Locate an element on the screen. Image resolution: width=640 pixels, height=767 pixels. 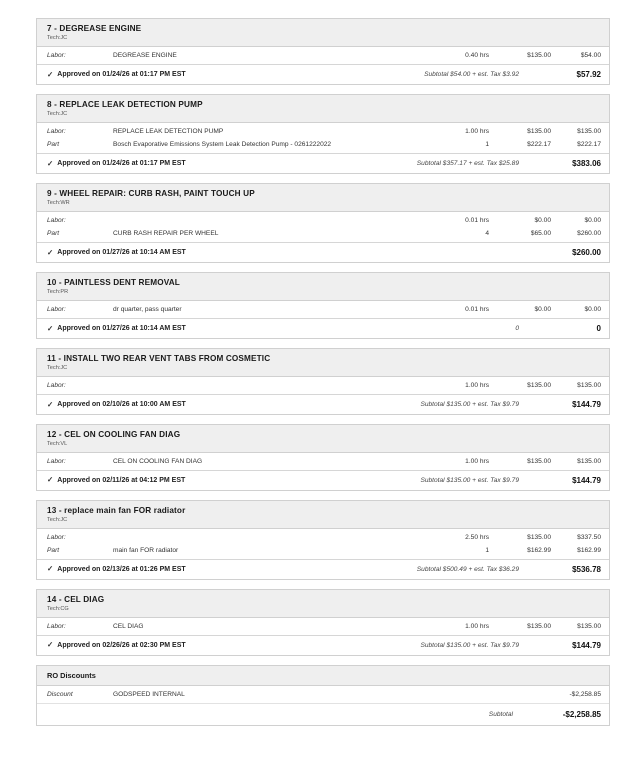
approval-status: ✓ Approved on 02/13/26 at 01:26 PM EST is located at coordinates (116, 569).